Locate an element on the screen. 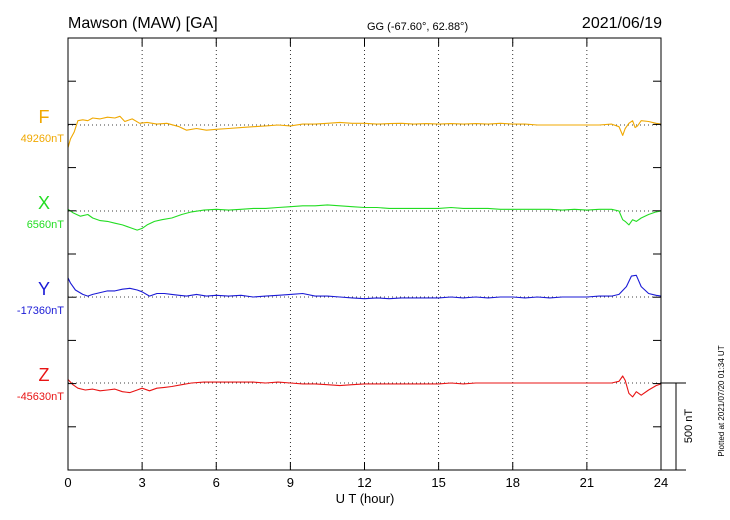 The image size is (730, 520). x-tick-label-24: 24 is located at coordinates (661, 482).